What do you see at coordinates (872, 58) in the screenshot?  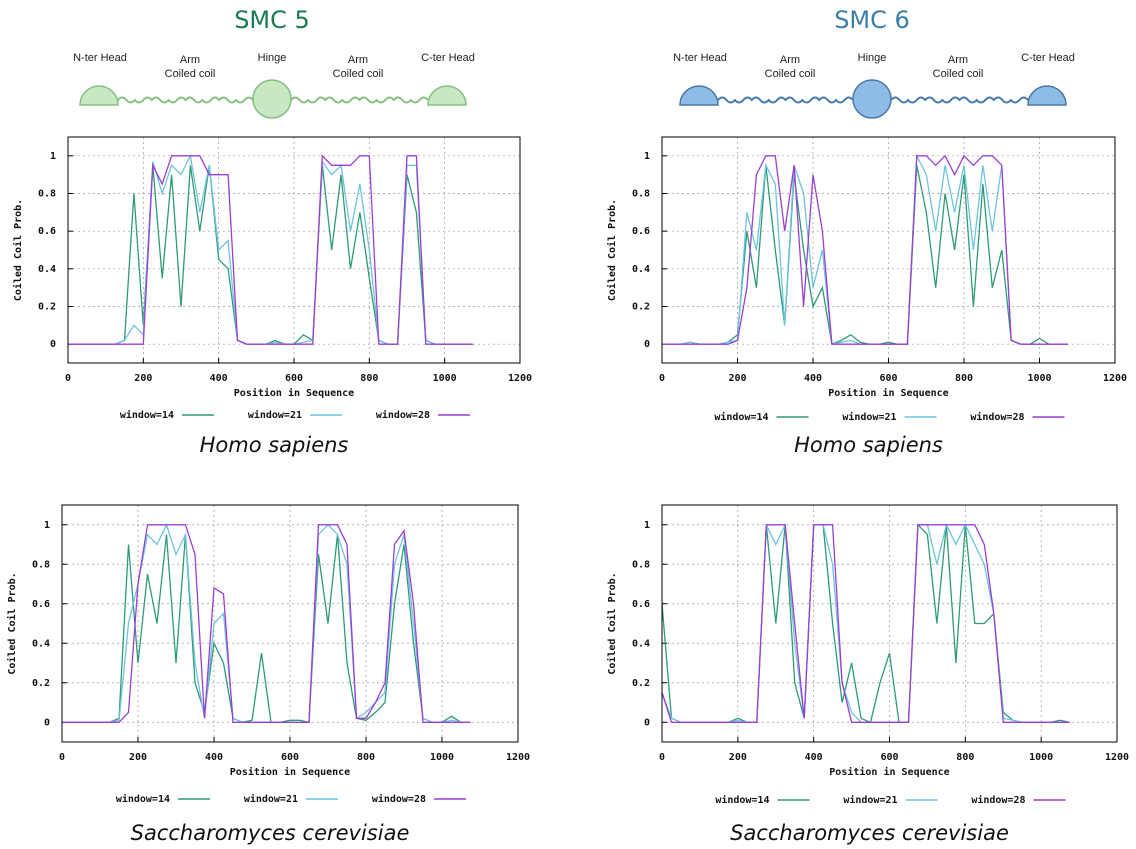 I see `domain-label: Hinge` at bounding box center [872, 58].